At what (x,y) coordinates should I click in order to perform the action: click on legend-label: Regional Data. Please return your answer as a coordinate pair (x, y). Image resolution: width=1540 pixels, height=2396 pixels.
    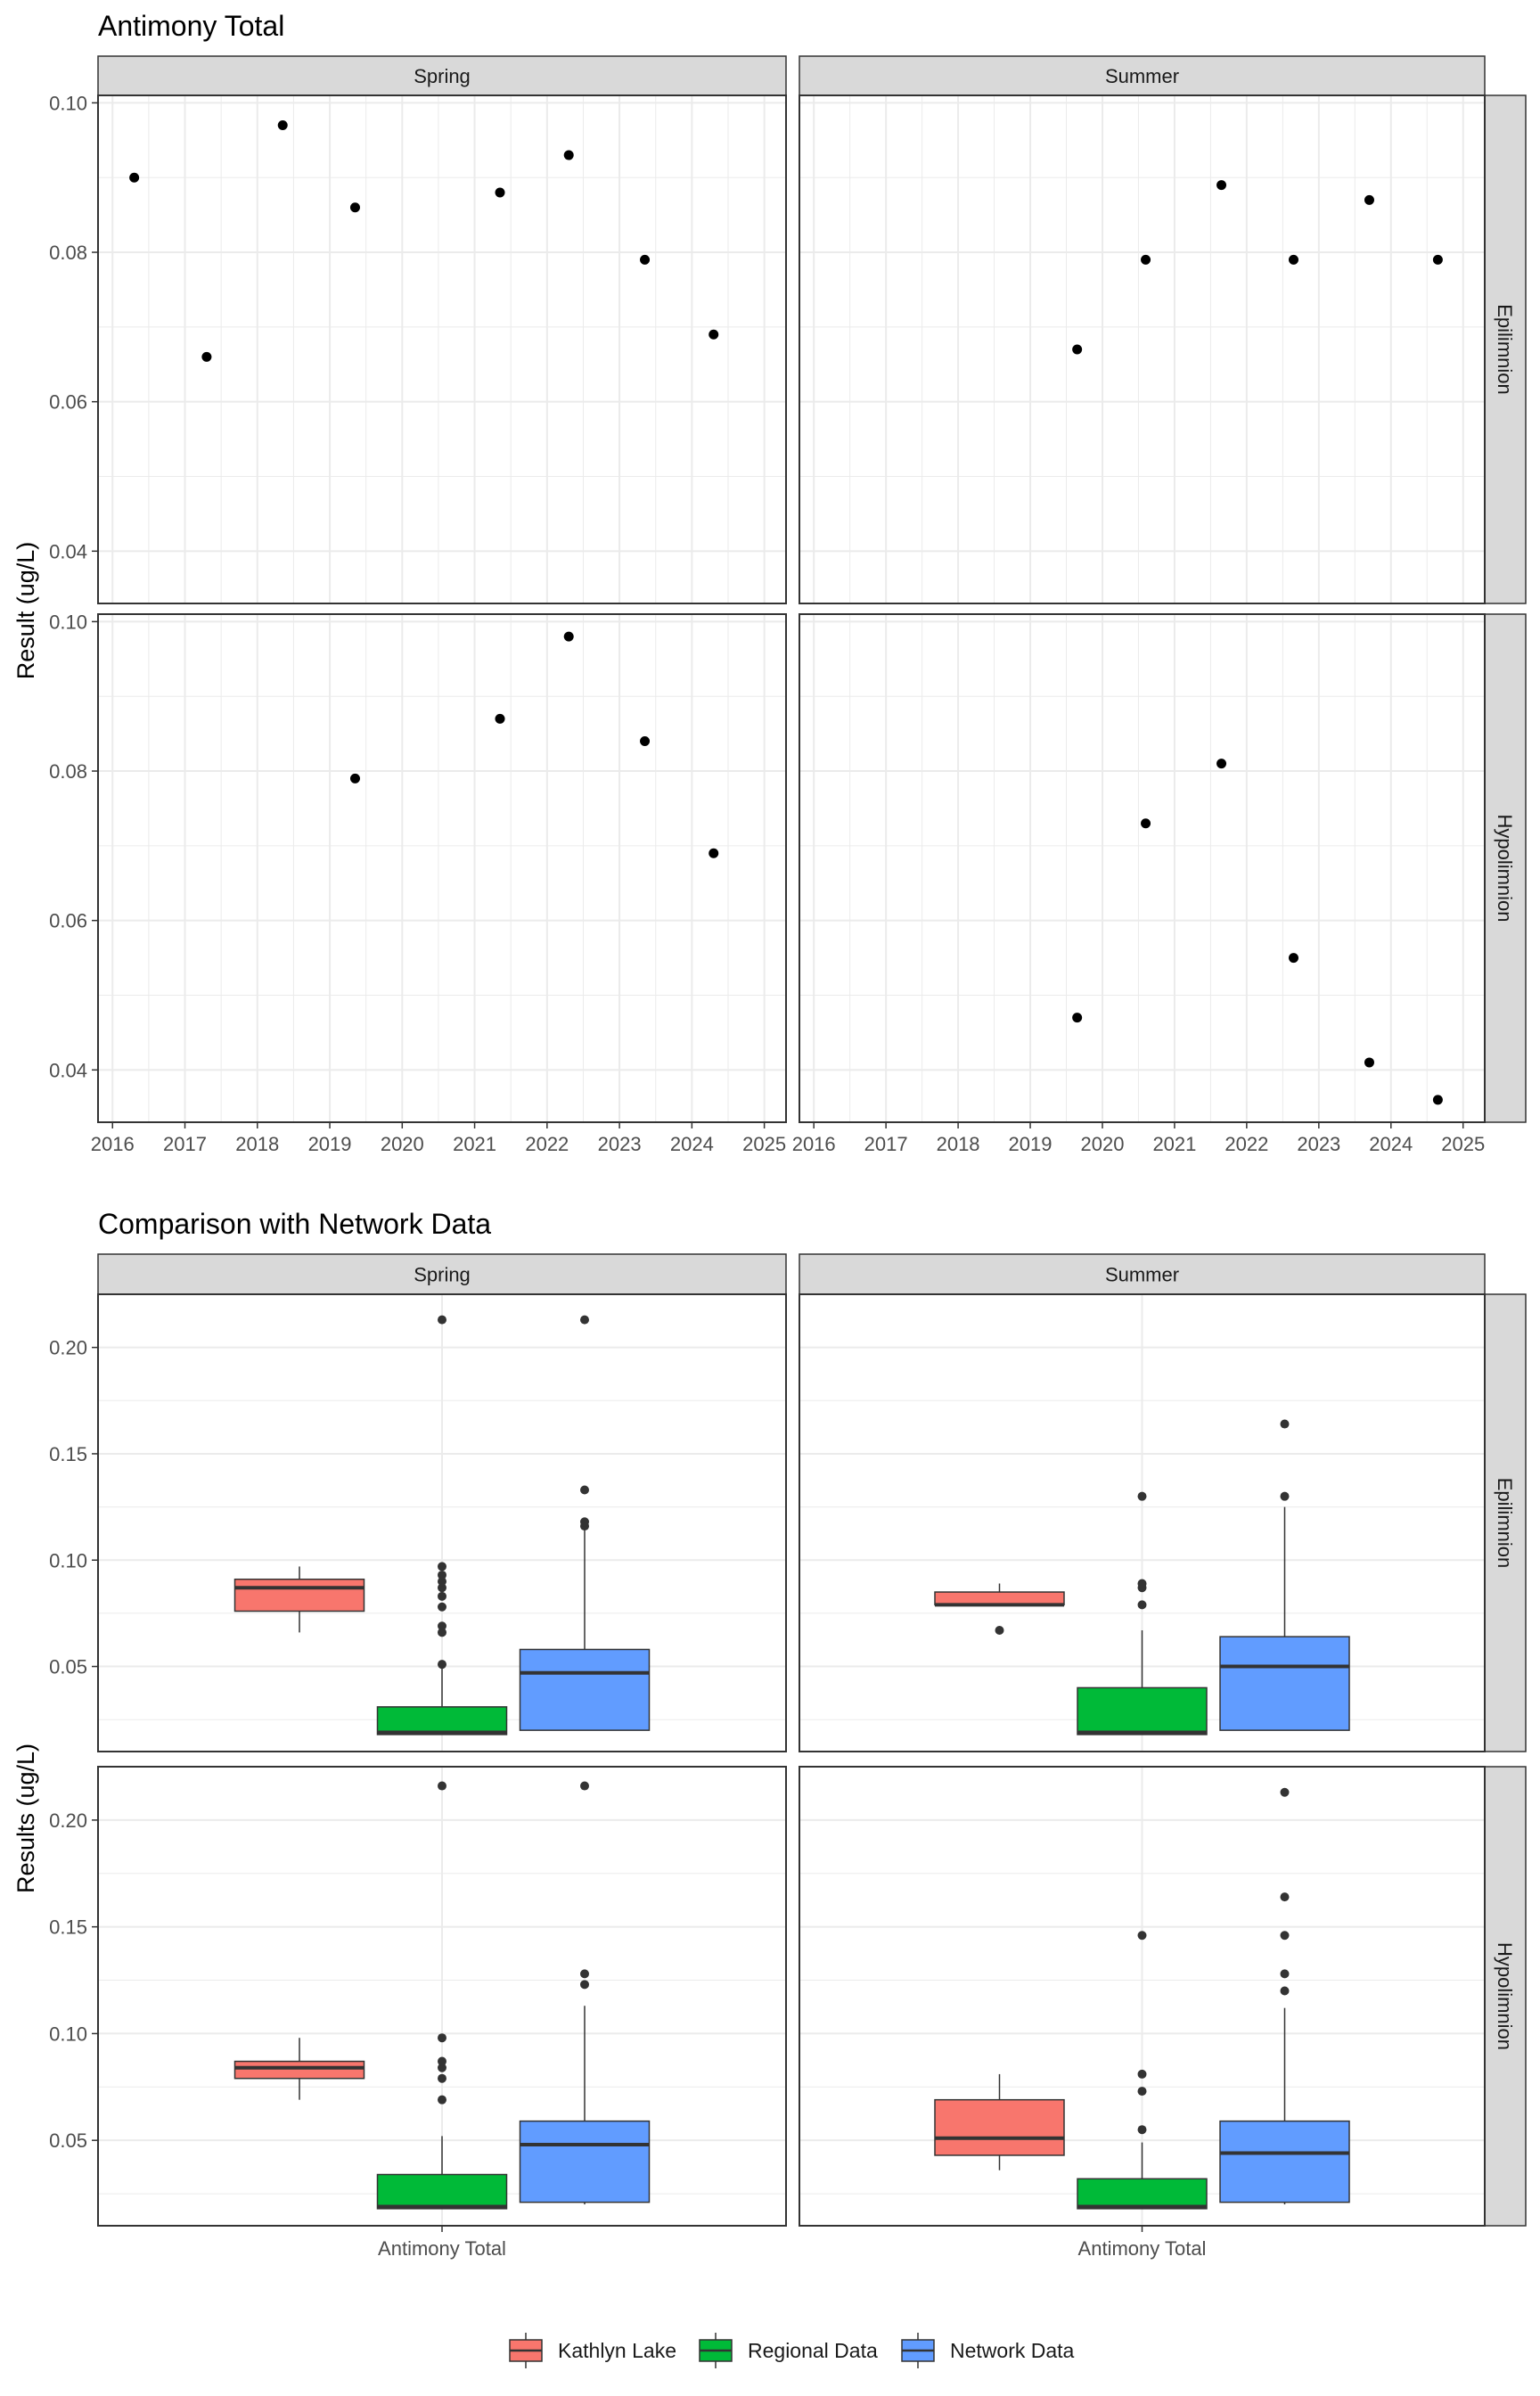
    Looking at the image, I should click on (813, 2350).